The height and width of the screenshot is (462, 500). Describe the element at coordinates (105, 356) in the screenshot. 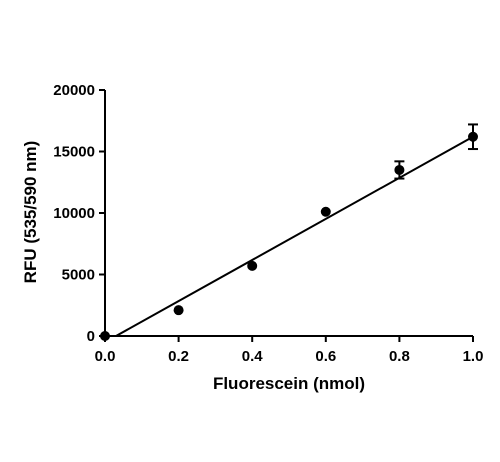

I see `x-tick-label: 0.0` at that location.